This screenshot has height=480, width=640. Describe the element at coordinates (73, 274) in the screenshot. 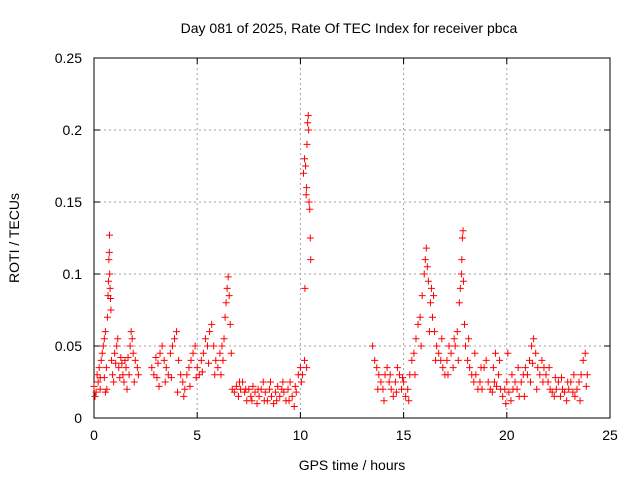

I see `y-tick-label: 0.1` at that location.